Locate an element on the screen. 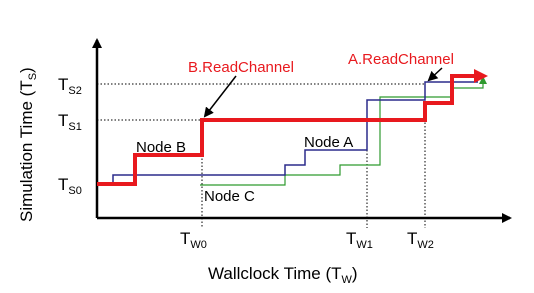  node-label: Node A is located at coordinates (328, 142).